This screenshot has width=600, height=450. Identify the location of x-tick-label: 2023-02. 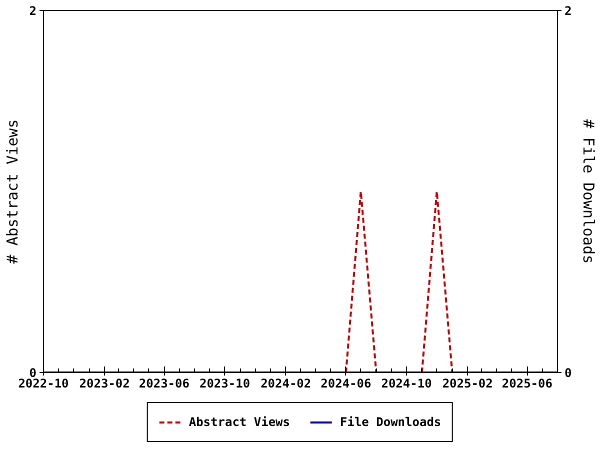
(104, 383).